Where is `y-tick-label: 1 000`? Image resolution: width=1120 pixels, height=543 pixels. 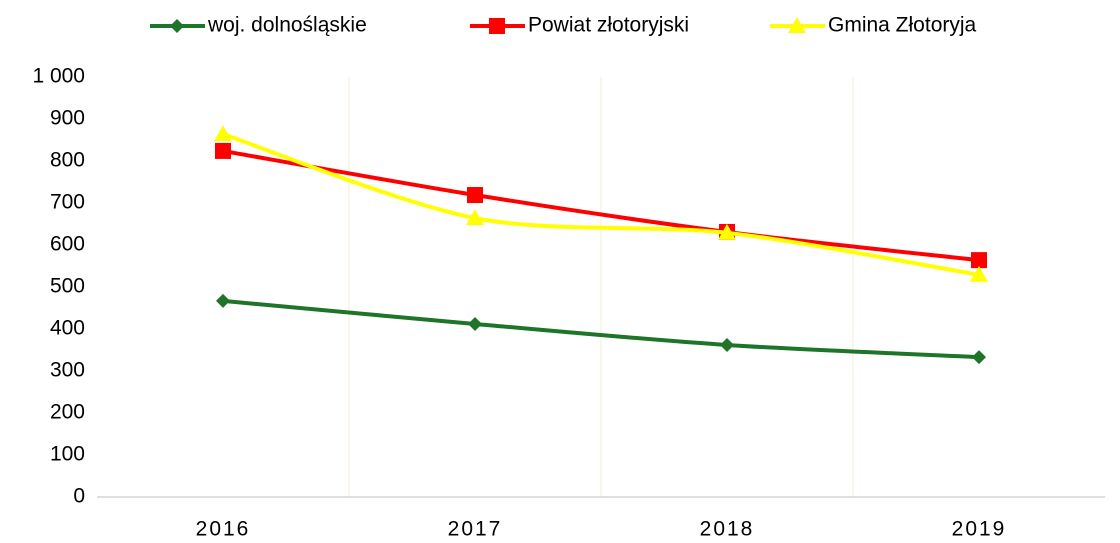
y-tick-label: 1 000 is located at coordinates (58, 76).